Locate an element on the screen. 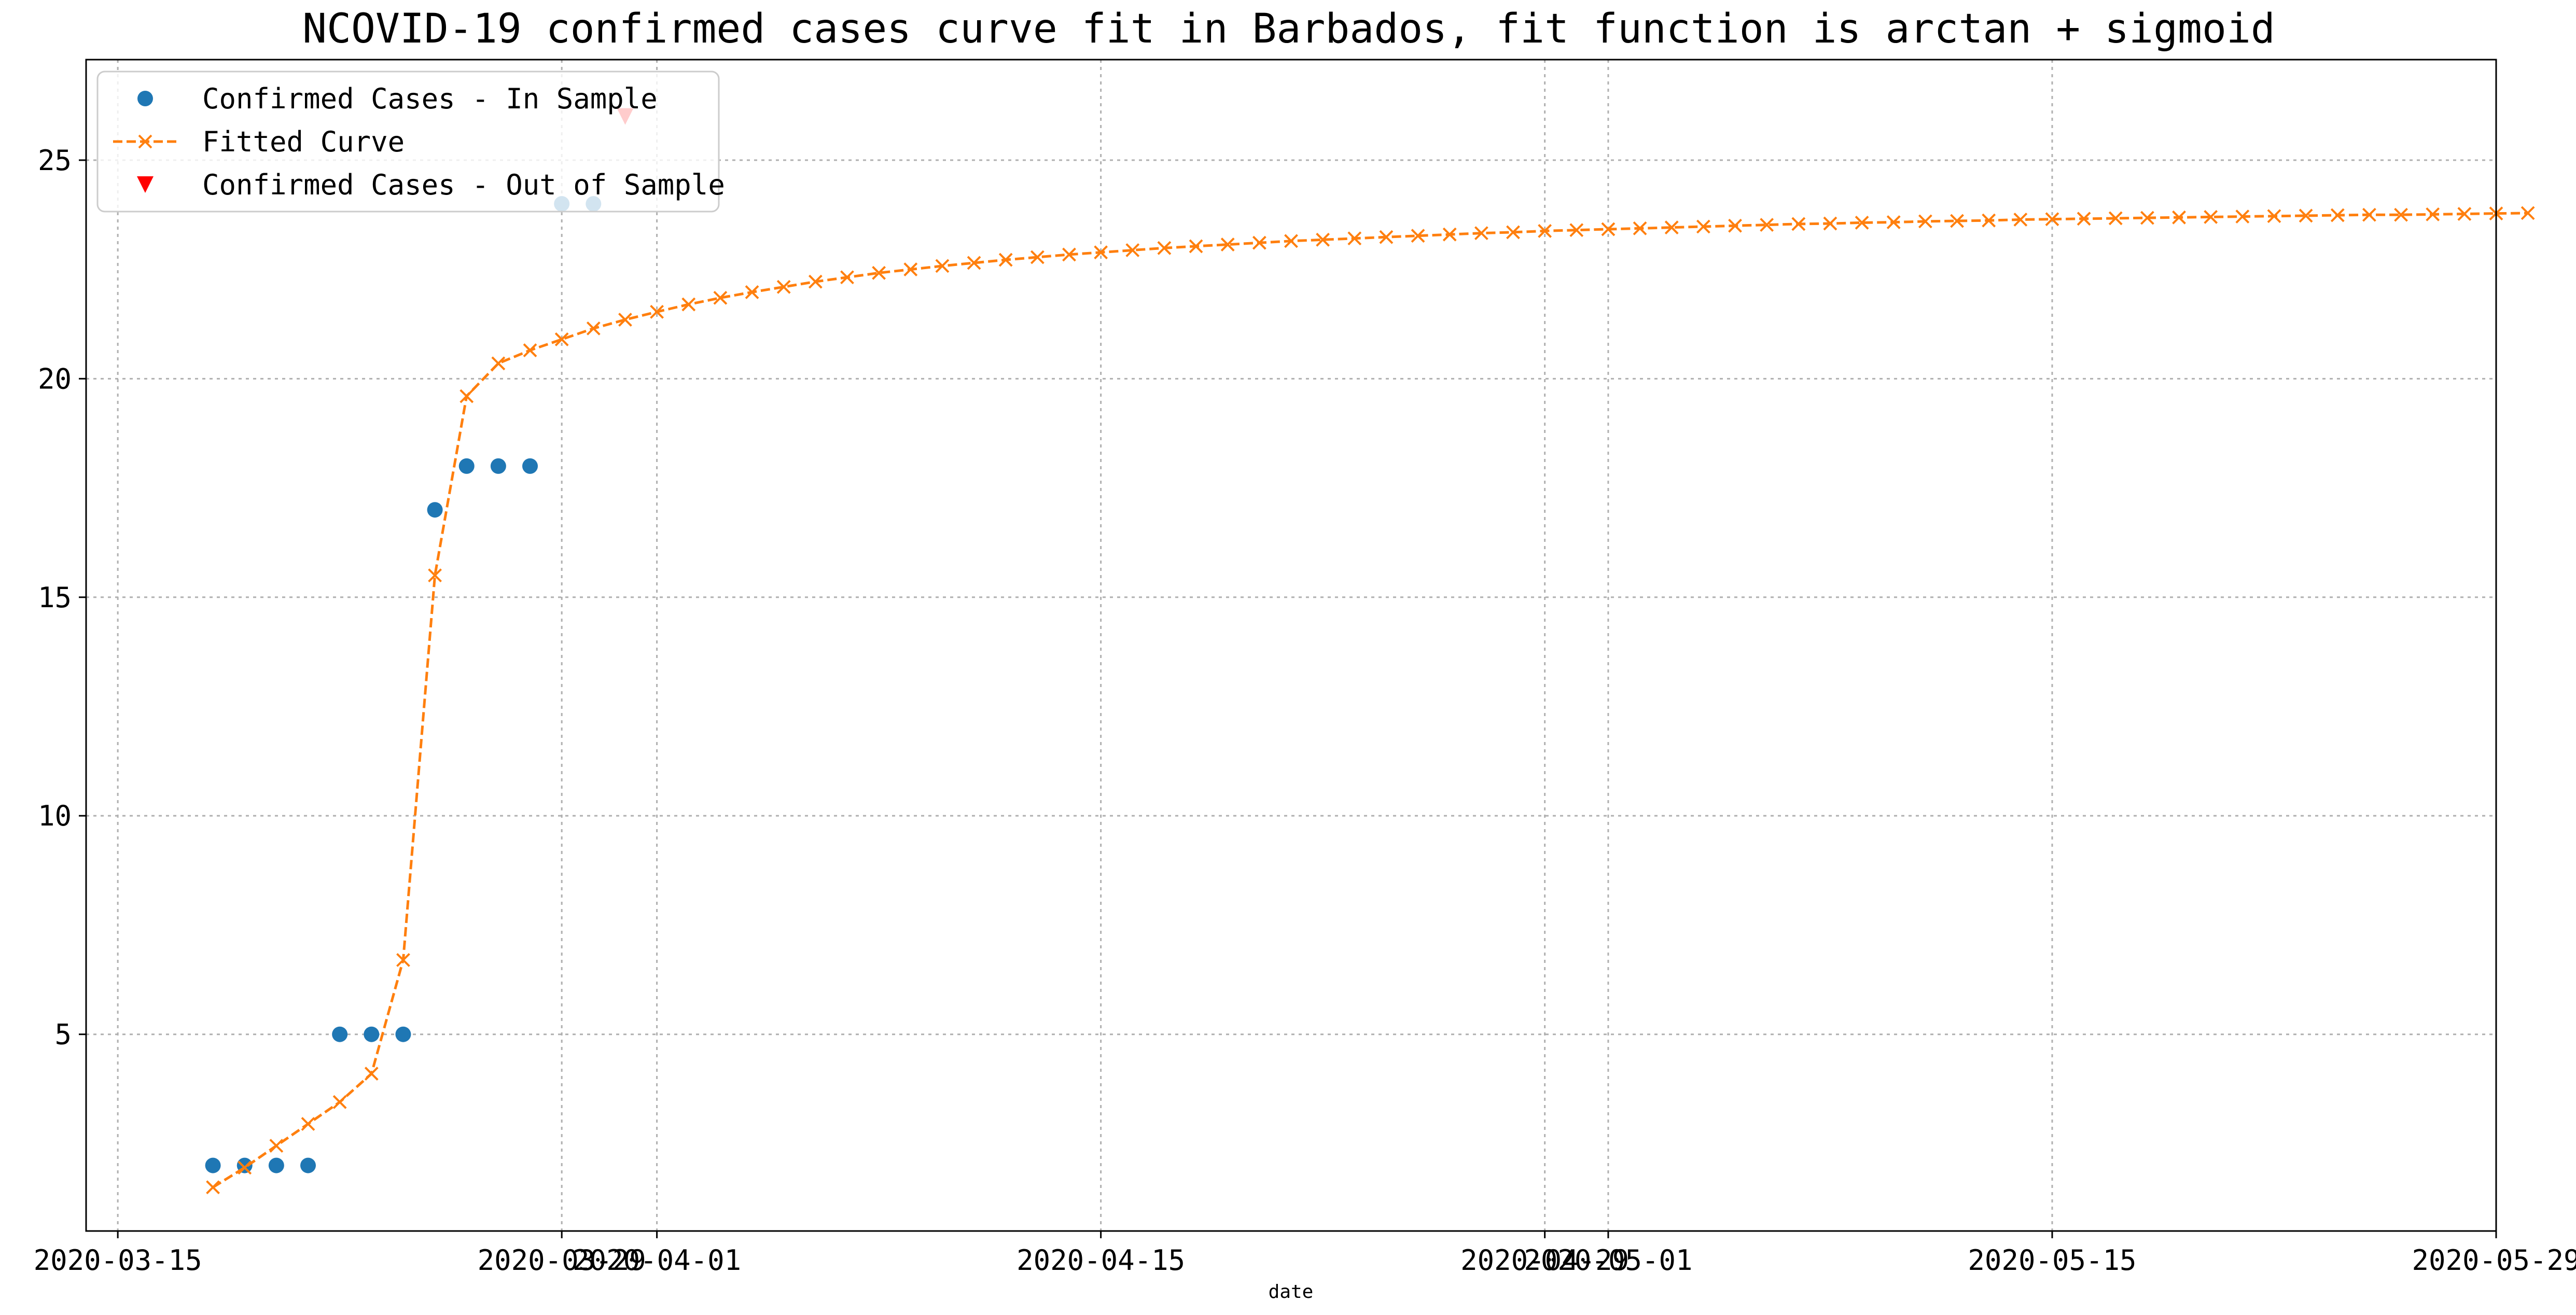 This screenshot has width=2576, height=1315. x-tick-label: 2020-04-01 is located at coordinates (657, 1260).